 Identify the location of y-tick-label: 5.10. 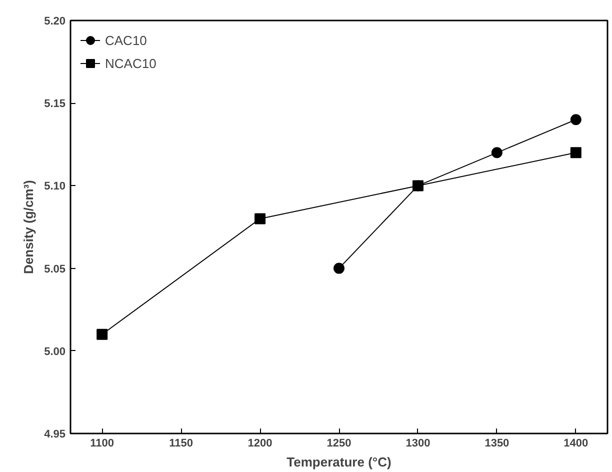
(55, 186).